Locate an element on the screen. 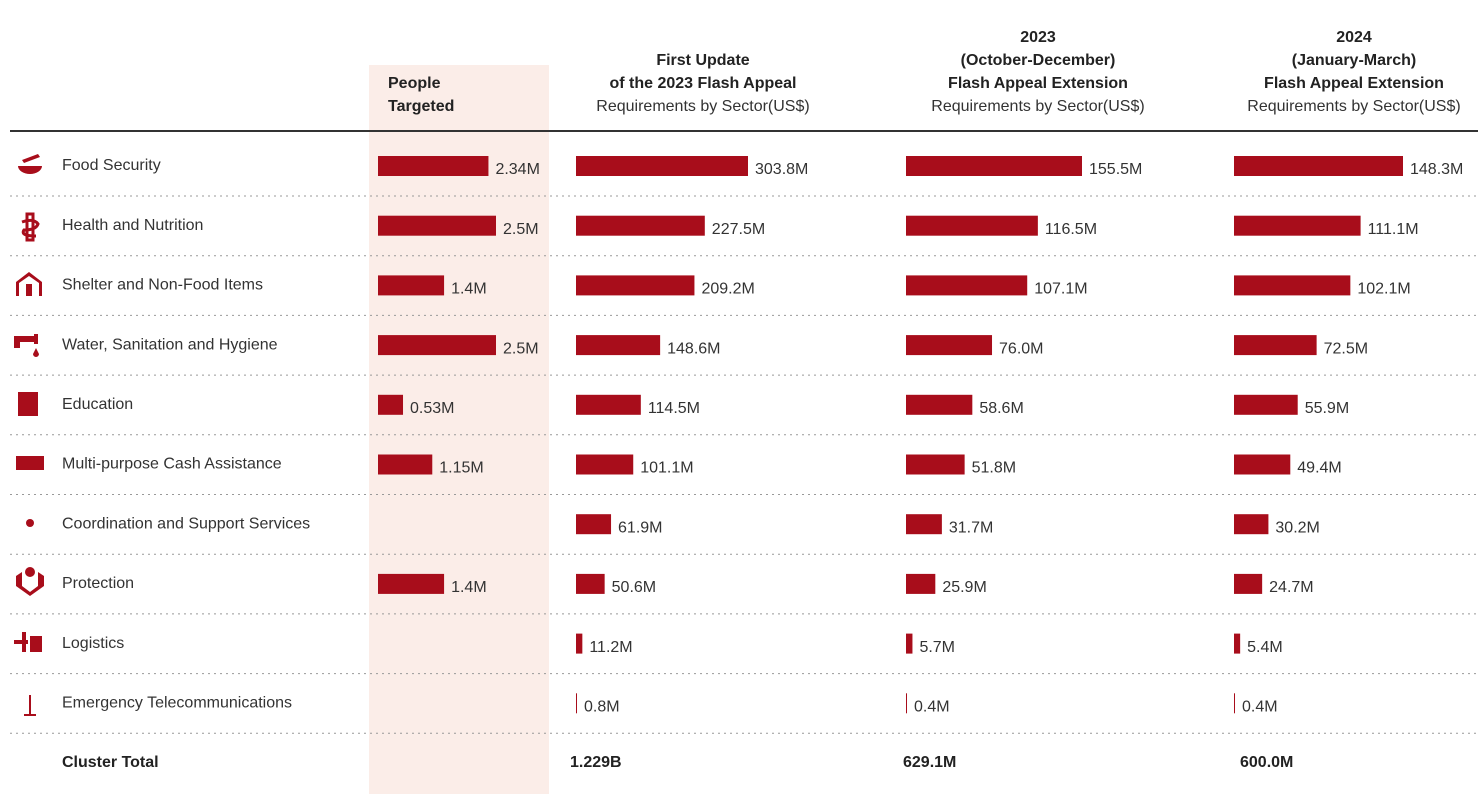 The width and height of the screenshot is (1478, 794). value-label: 24.7M is located at coordinates (1291, 587).